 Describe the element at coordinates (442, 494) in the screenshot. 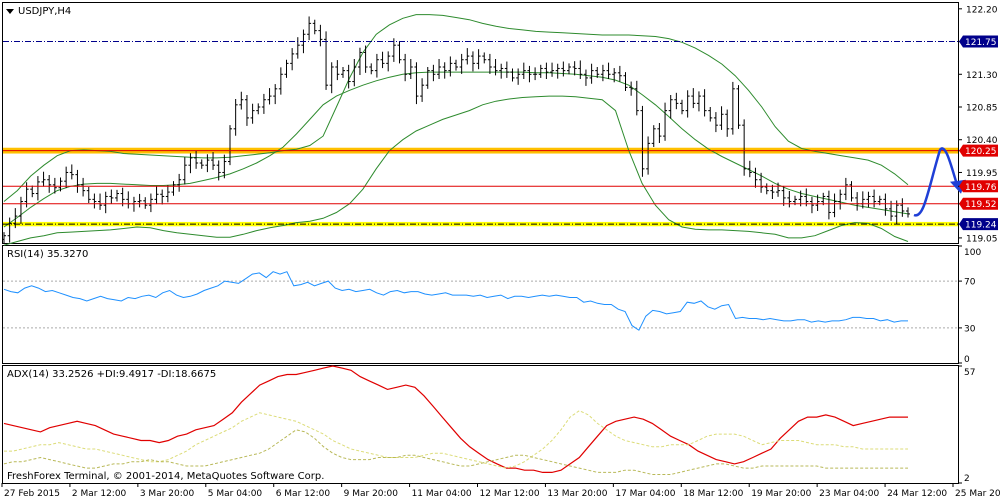

I see `time-tick-label: 11 Mar 04:00` at that location.